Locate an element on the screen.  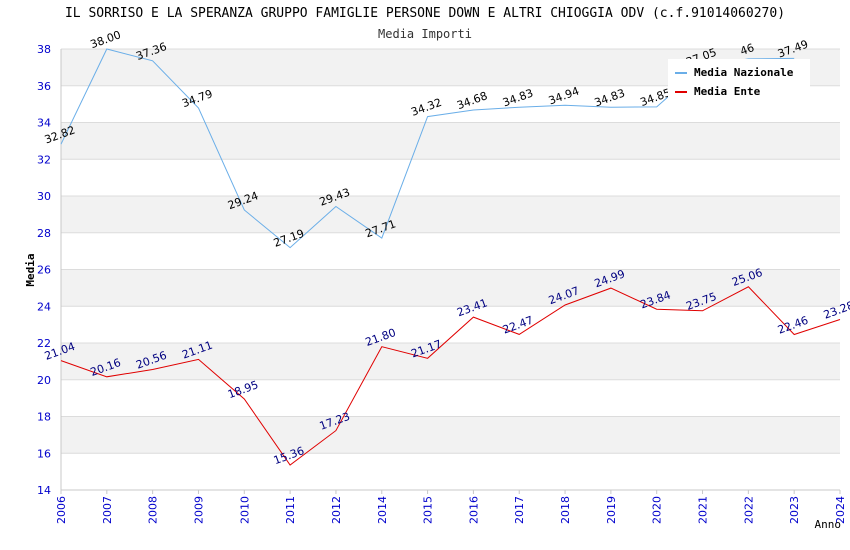
data-label: 34.85 is located at coordinates (655, 97).